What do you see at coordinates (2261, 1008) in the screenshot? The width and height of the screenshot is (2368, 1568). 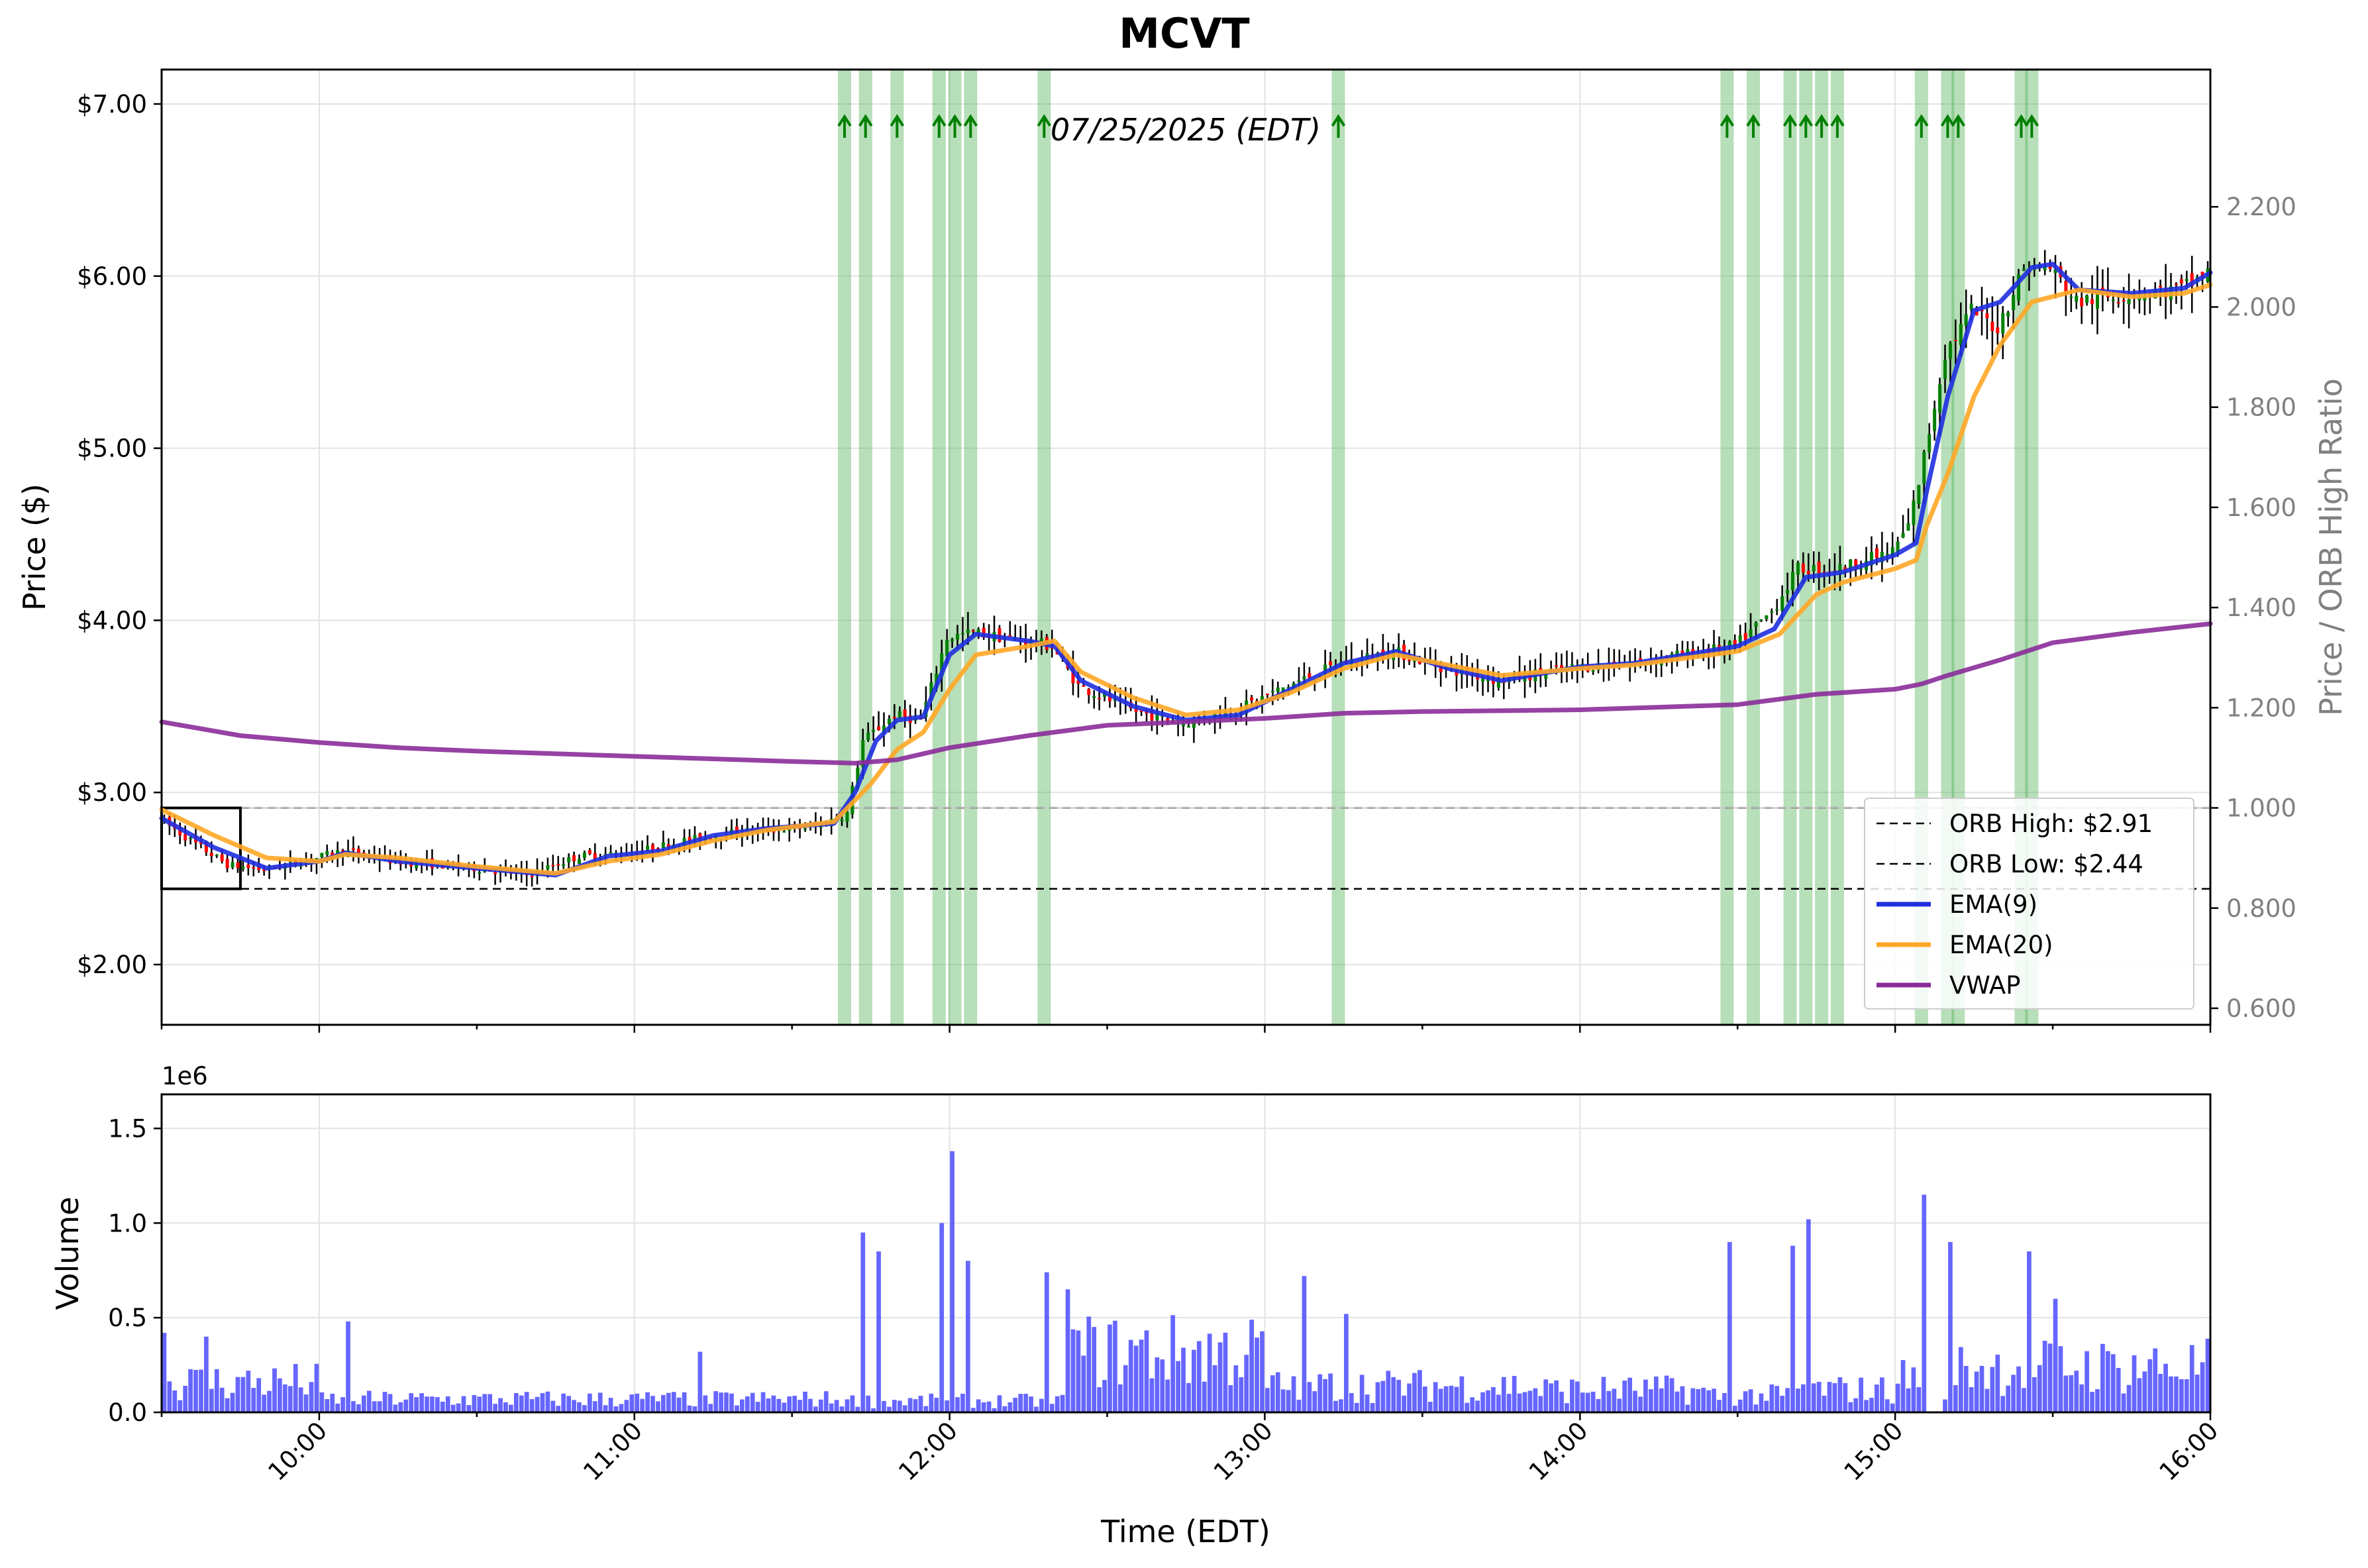 I see `ratio-y-tick-label: 0.600` at bounding box center [2261, 1008].